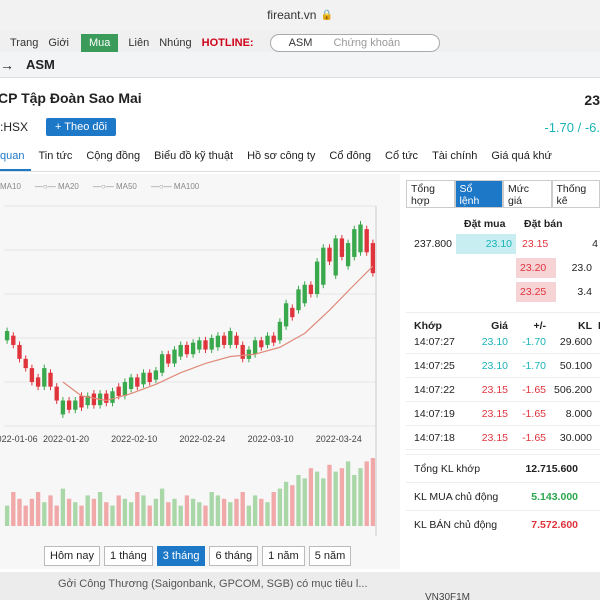 This screenshot has width=600, height=600. Describe the element at coordinates (16, 158) in the screenshot. I see `tab-overview: quan` at that location.